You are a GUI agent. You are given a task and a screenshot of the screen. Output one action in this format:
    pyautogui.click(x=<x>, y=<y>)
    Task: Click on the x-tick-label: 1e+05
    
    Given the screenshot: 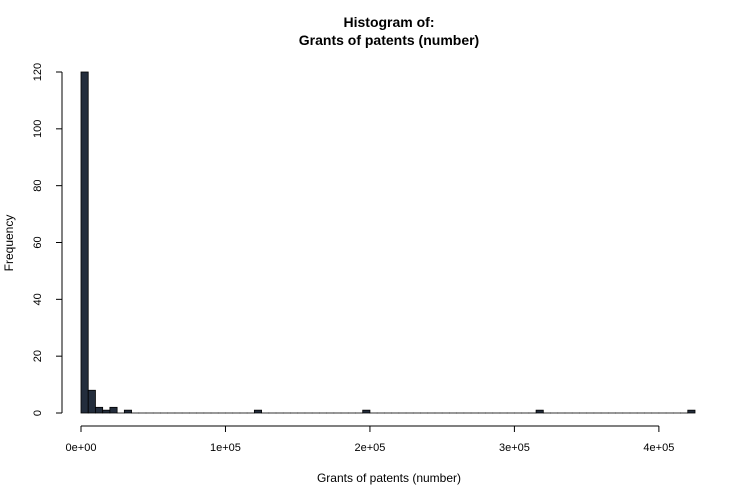 What is the action you would take?
    pyautogui.click(x=225, y=448)
    